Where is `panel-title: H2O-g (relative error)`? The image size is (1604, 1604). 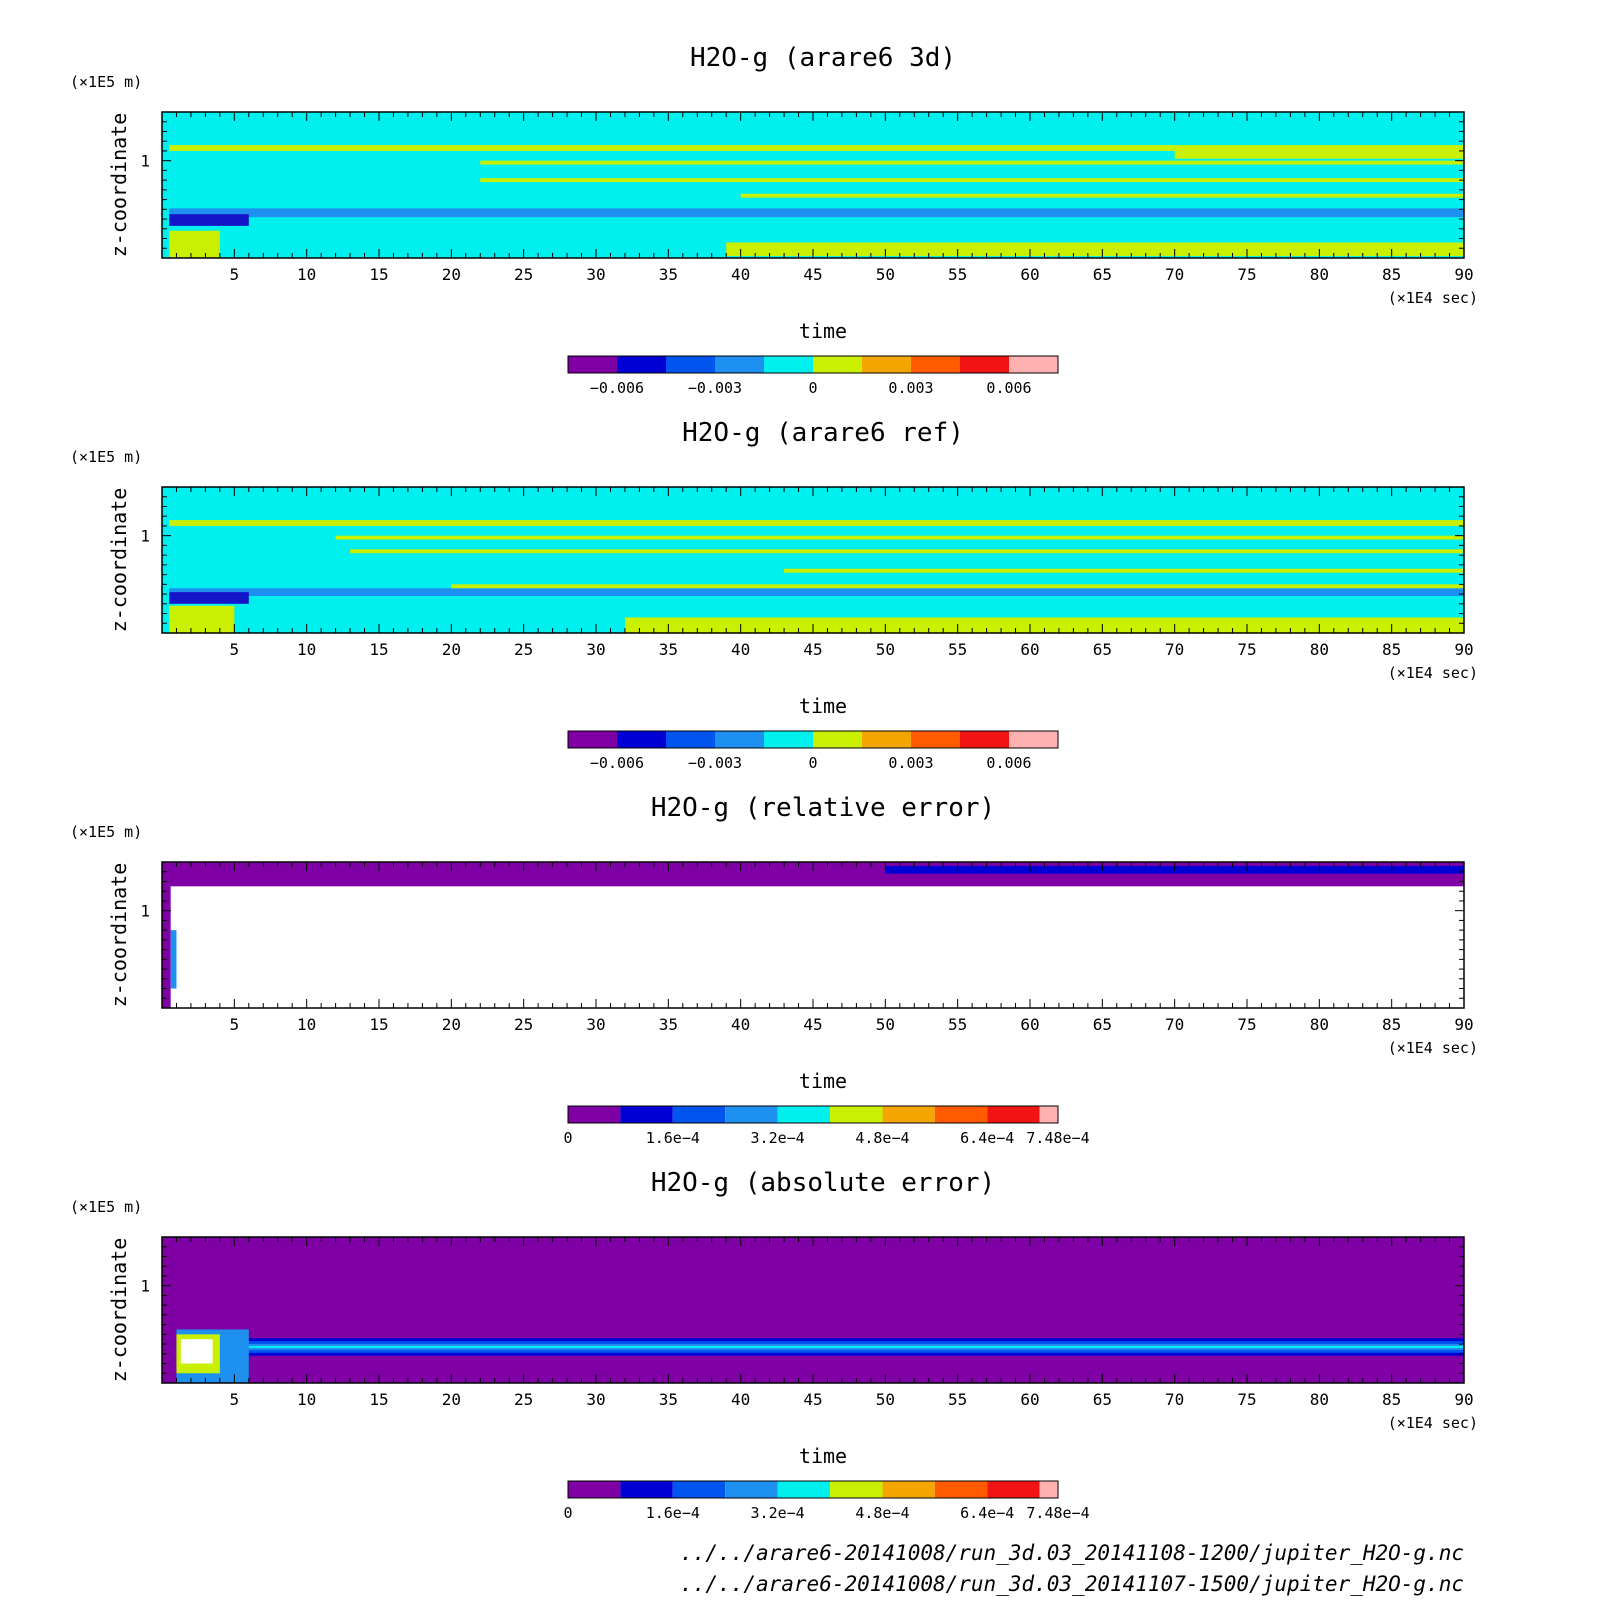 panel-title: H2O-g (relative error) is located at coordinates (823, 808).